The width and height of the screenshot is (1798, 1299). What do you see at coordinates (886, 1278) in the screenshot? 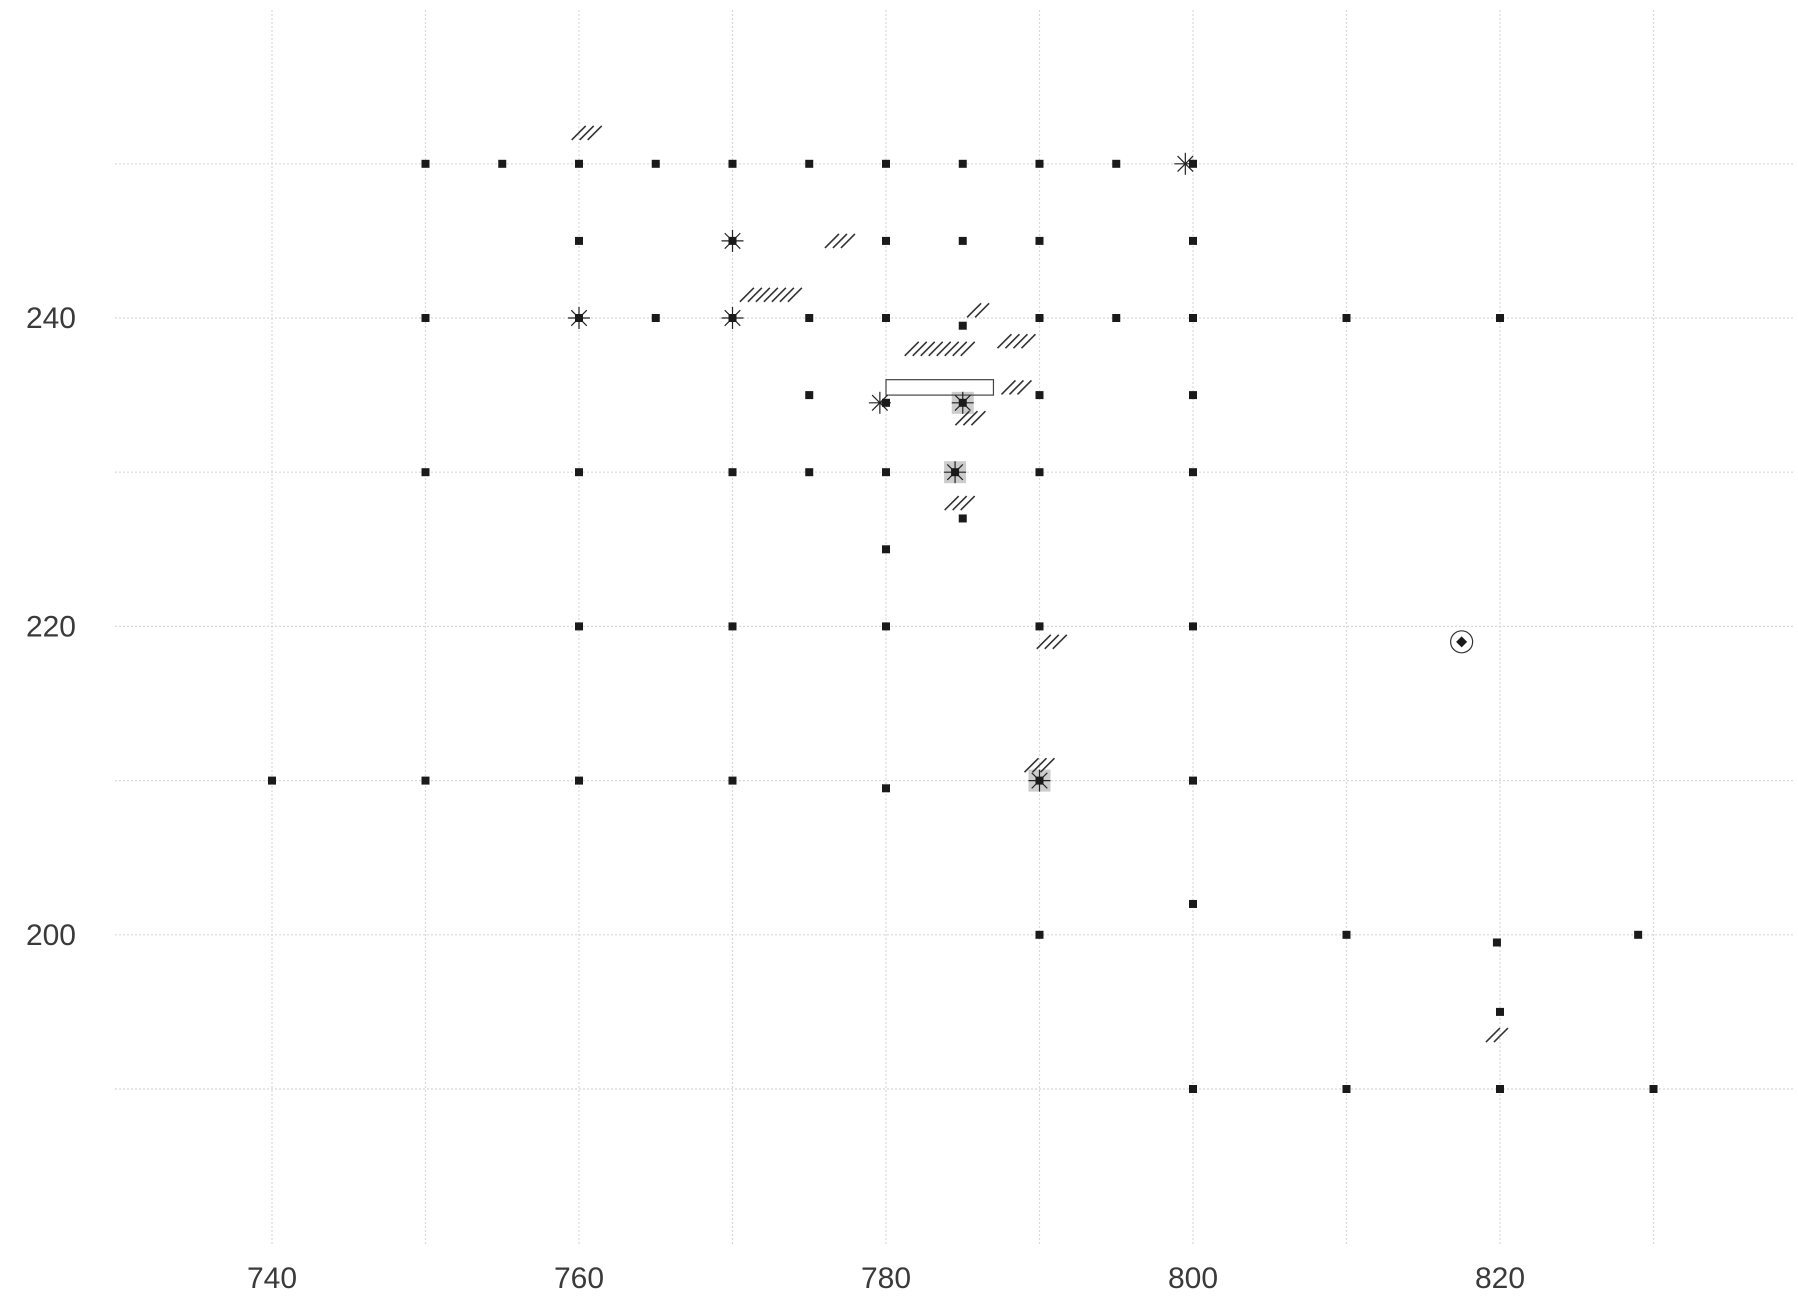
I see `x-tick-label: 780` at bounding box center [886, 1278].